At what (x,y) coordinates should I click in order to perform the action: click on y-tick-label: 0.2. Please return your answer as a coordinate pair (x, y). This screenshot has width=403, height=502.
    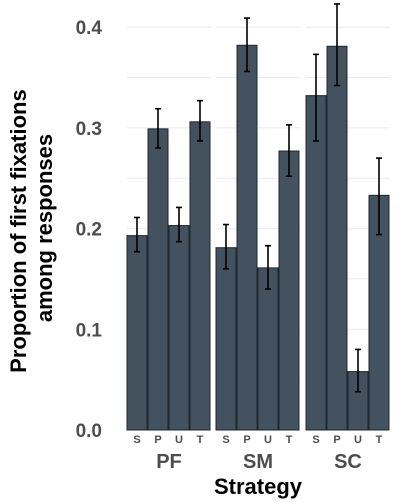
    Looking at the image, I should click on (89, 230).